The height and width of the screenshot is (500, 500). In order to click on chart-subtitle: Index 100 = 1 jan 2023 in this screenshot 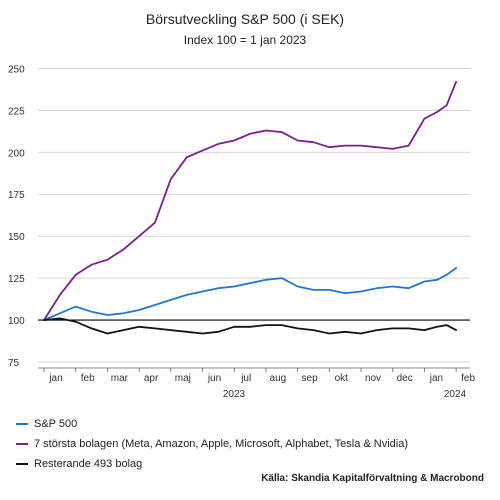, I will do `click(245, 40)`.